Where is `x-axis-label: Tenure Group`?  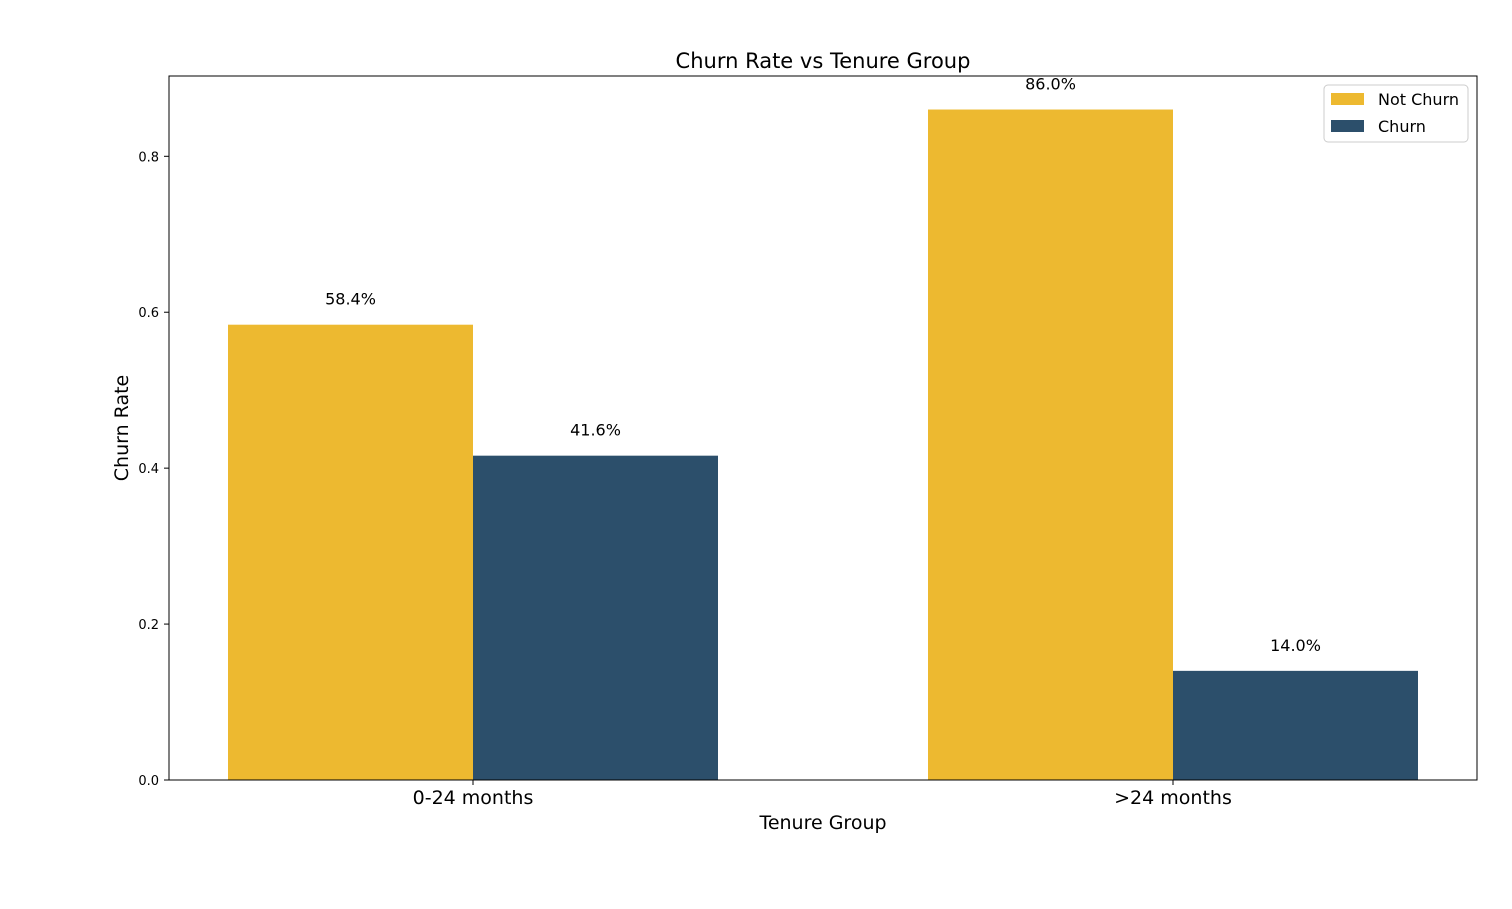 x-axis-label: Tenure Group is located at coordinates (822, 823).